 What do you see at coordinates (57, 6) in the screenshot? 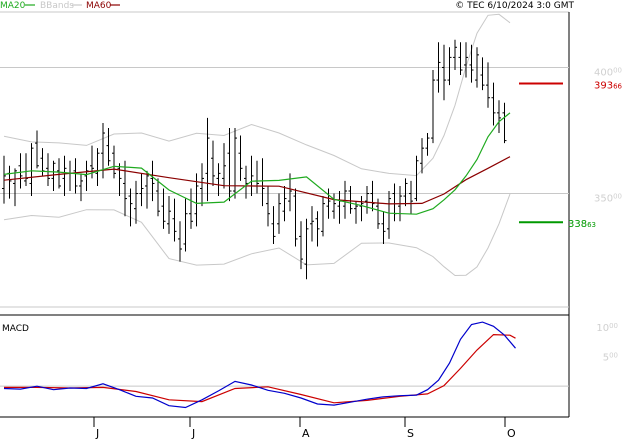
I see `bbands-legend-label: BBands` at bounding box center [57, 6].